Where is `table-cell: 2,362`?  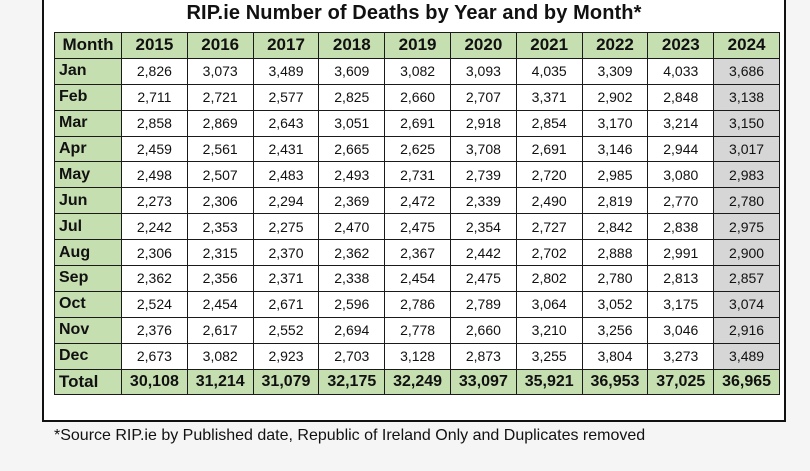 table-cell: 2,362 is located at coordinates (352, 253).